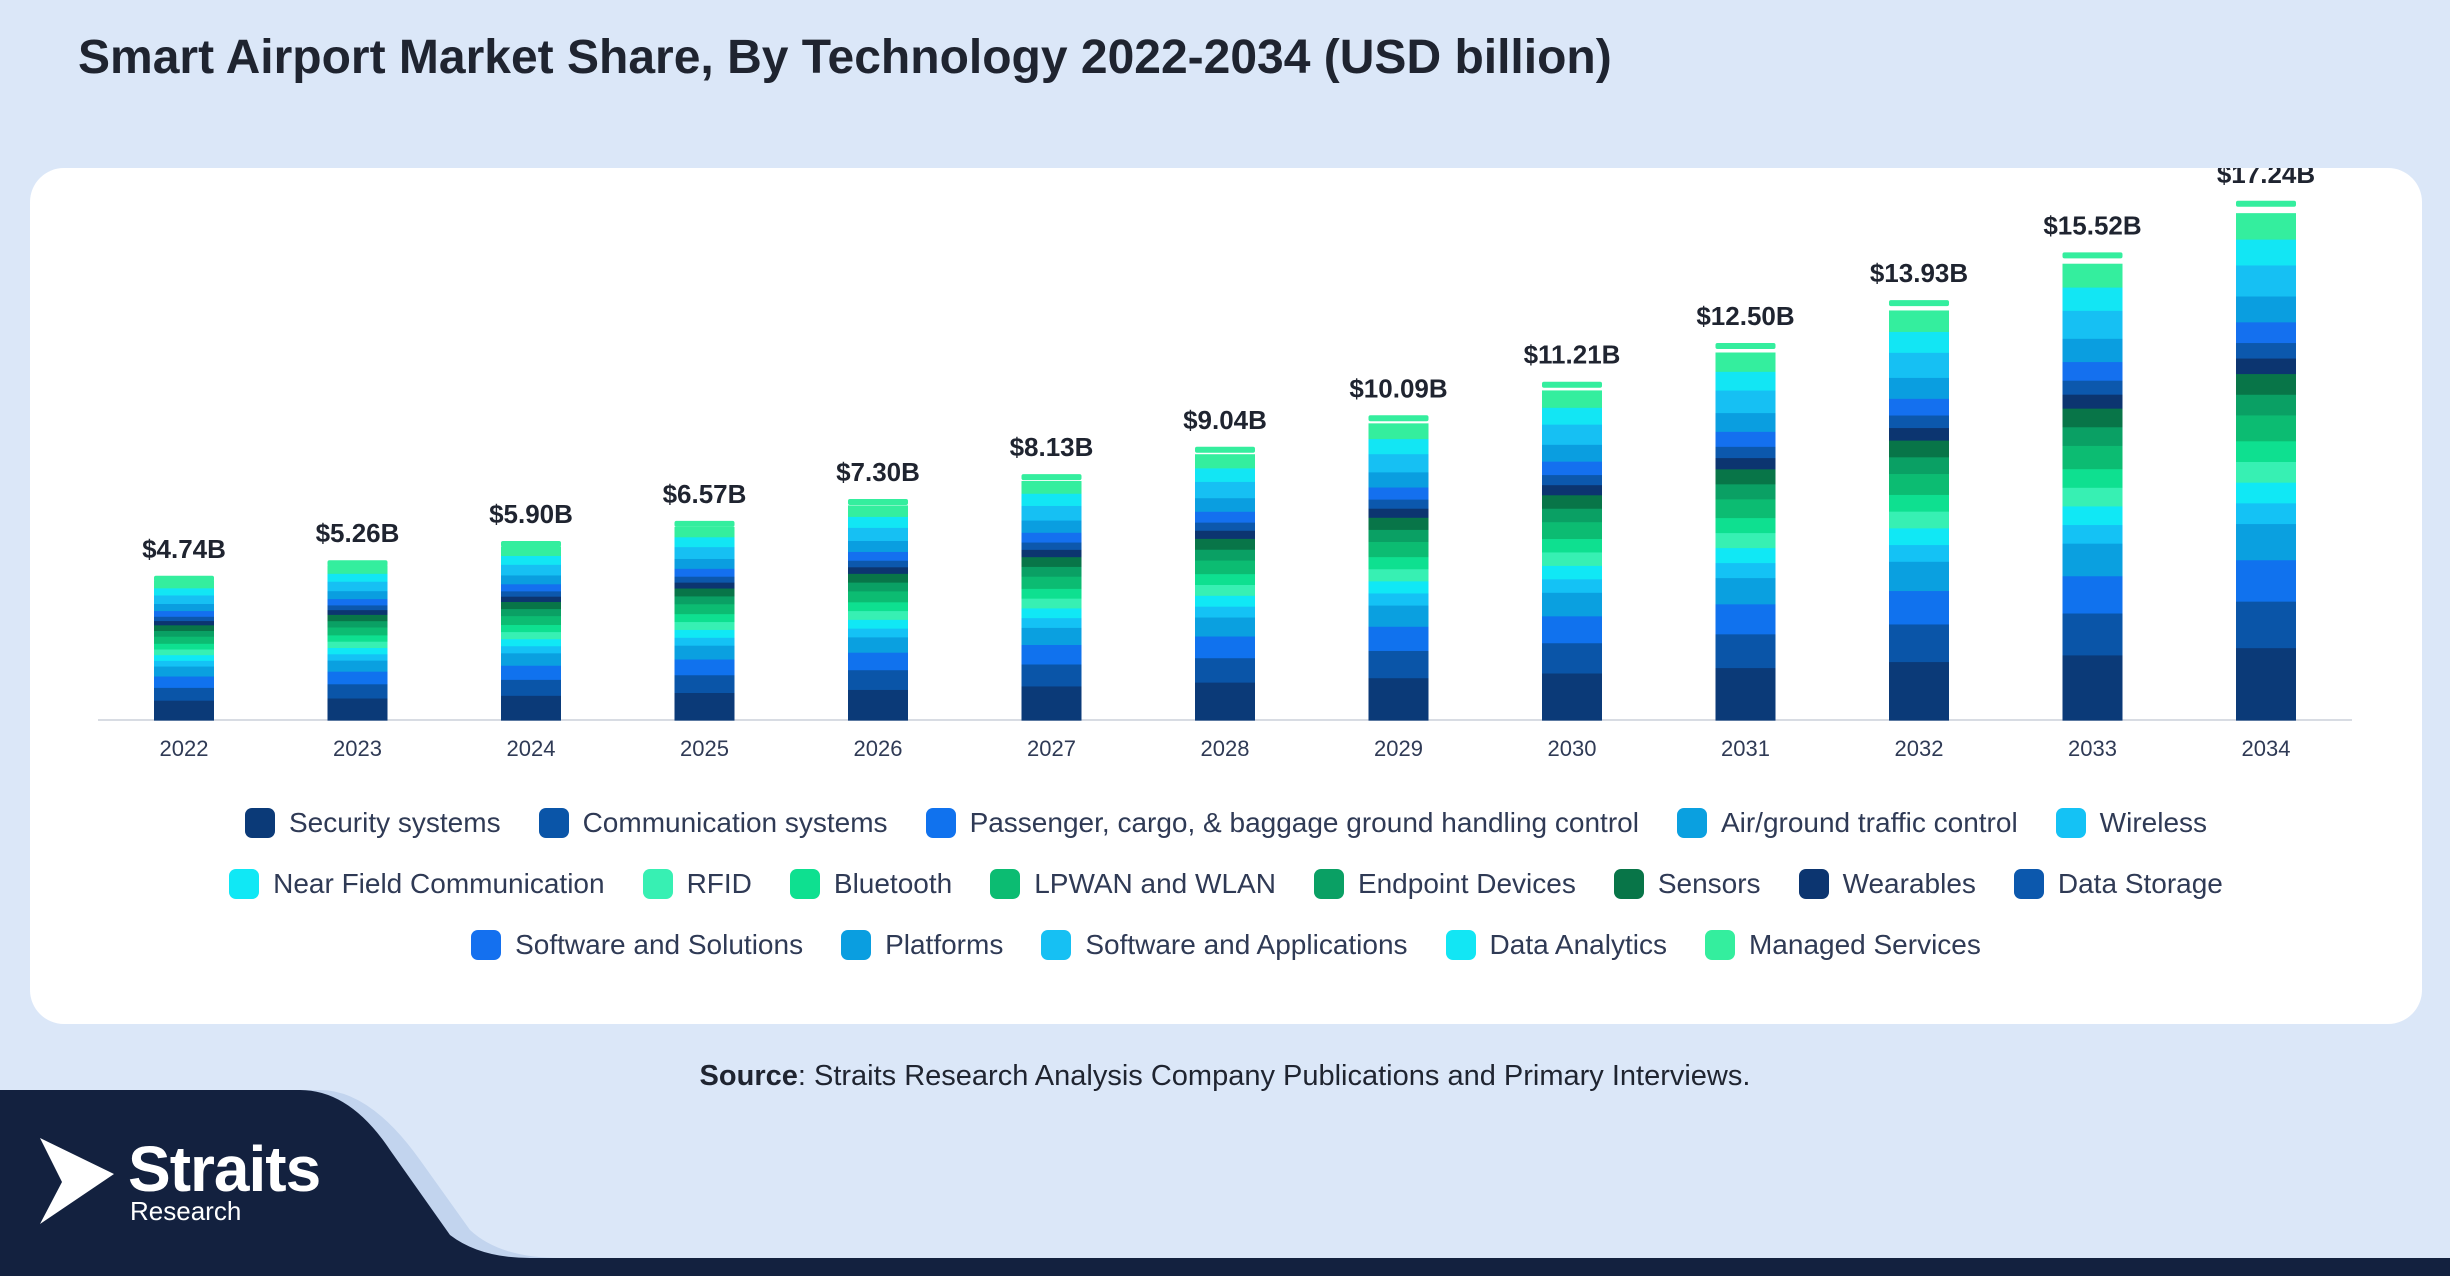  What do you see at coordinates (224, 1169) in the screenshot?
I see `logo-wordmark: Straits` at bounding box center [224, 1169].